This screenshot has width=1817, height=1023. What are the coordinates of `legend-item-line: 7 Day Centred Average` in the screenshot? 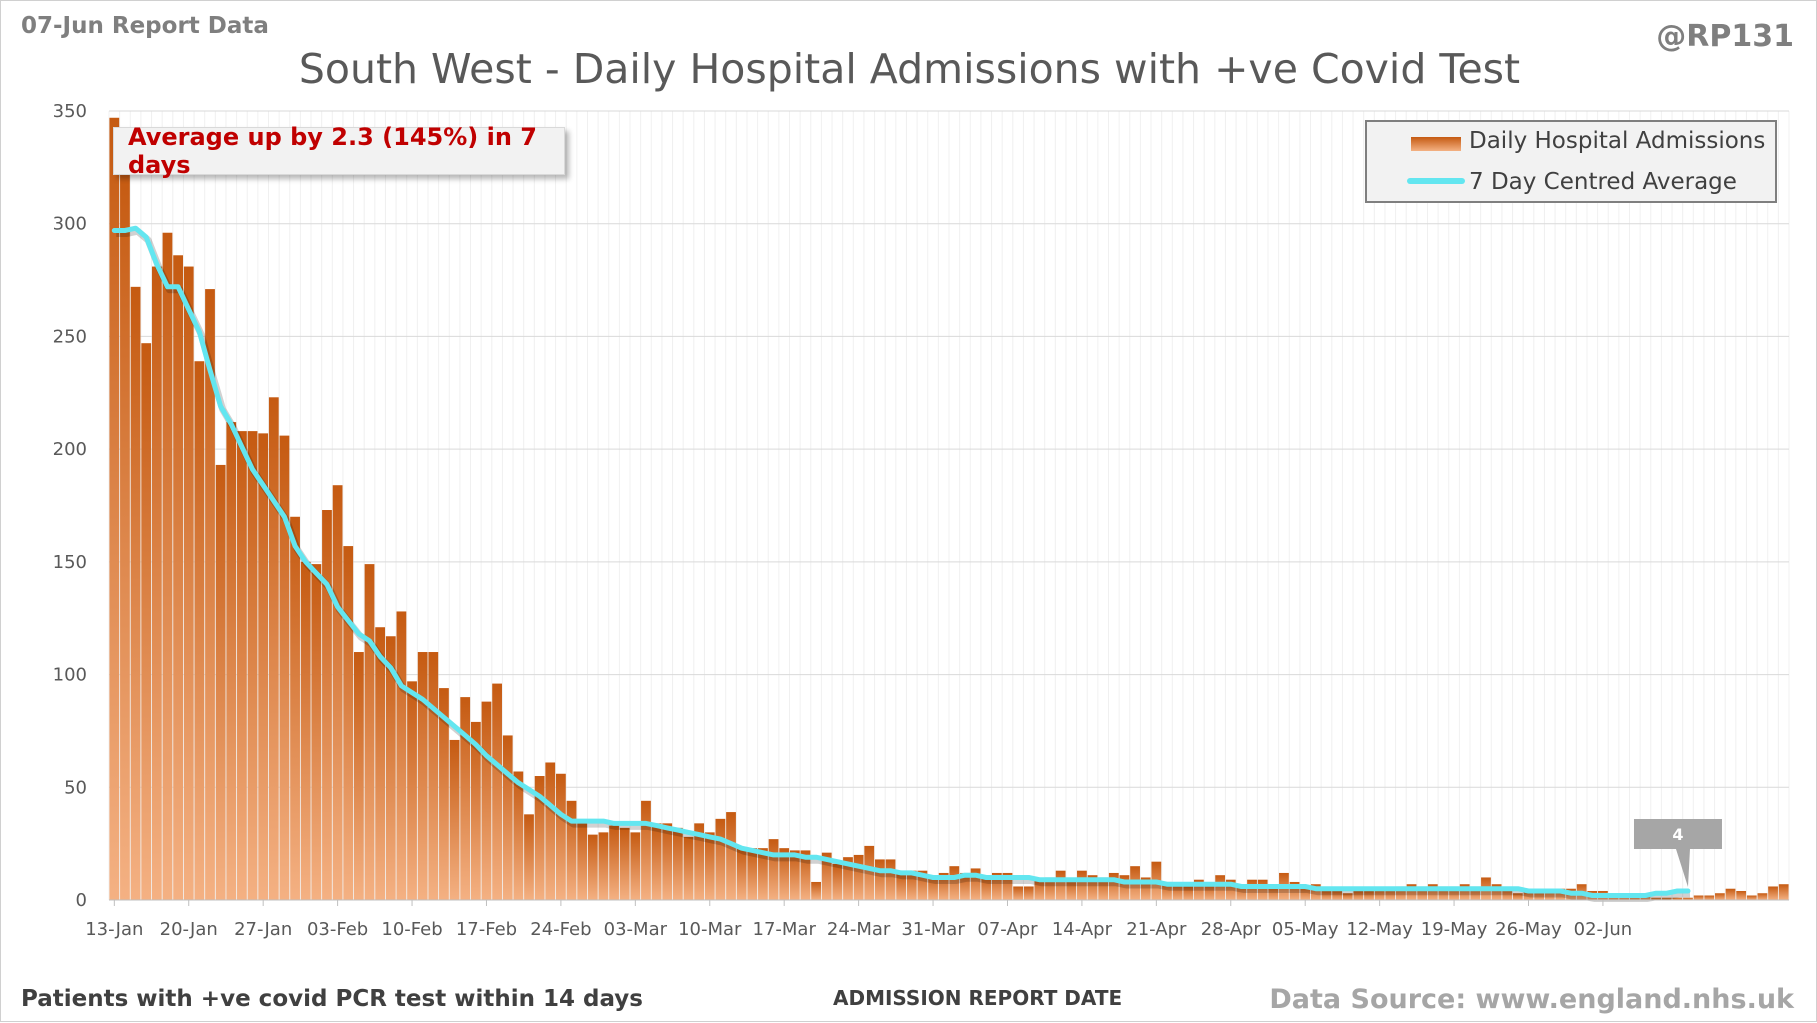 It's located at (1603, 182).